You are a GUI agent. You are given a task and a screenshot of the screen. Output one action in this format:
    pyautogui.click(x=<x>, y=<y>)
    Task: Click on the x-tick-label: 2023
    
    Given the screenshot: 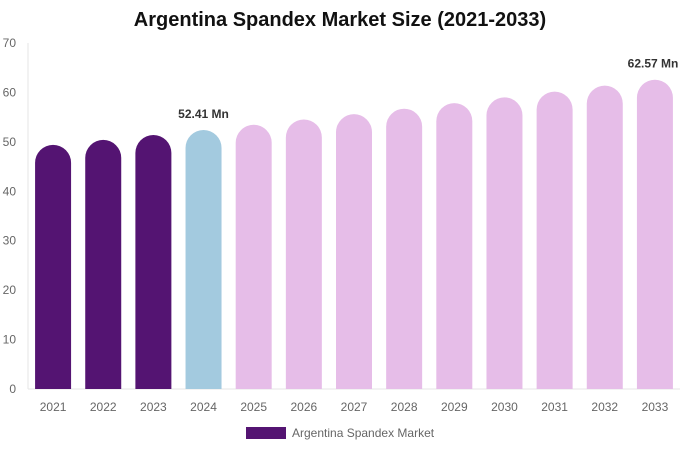 What is the action you would take?
    pyautogui.click(x=153, y=407)
    